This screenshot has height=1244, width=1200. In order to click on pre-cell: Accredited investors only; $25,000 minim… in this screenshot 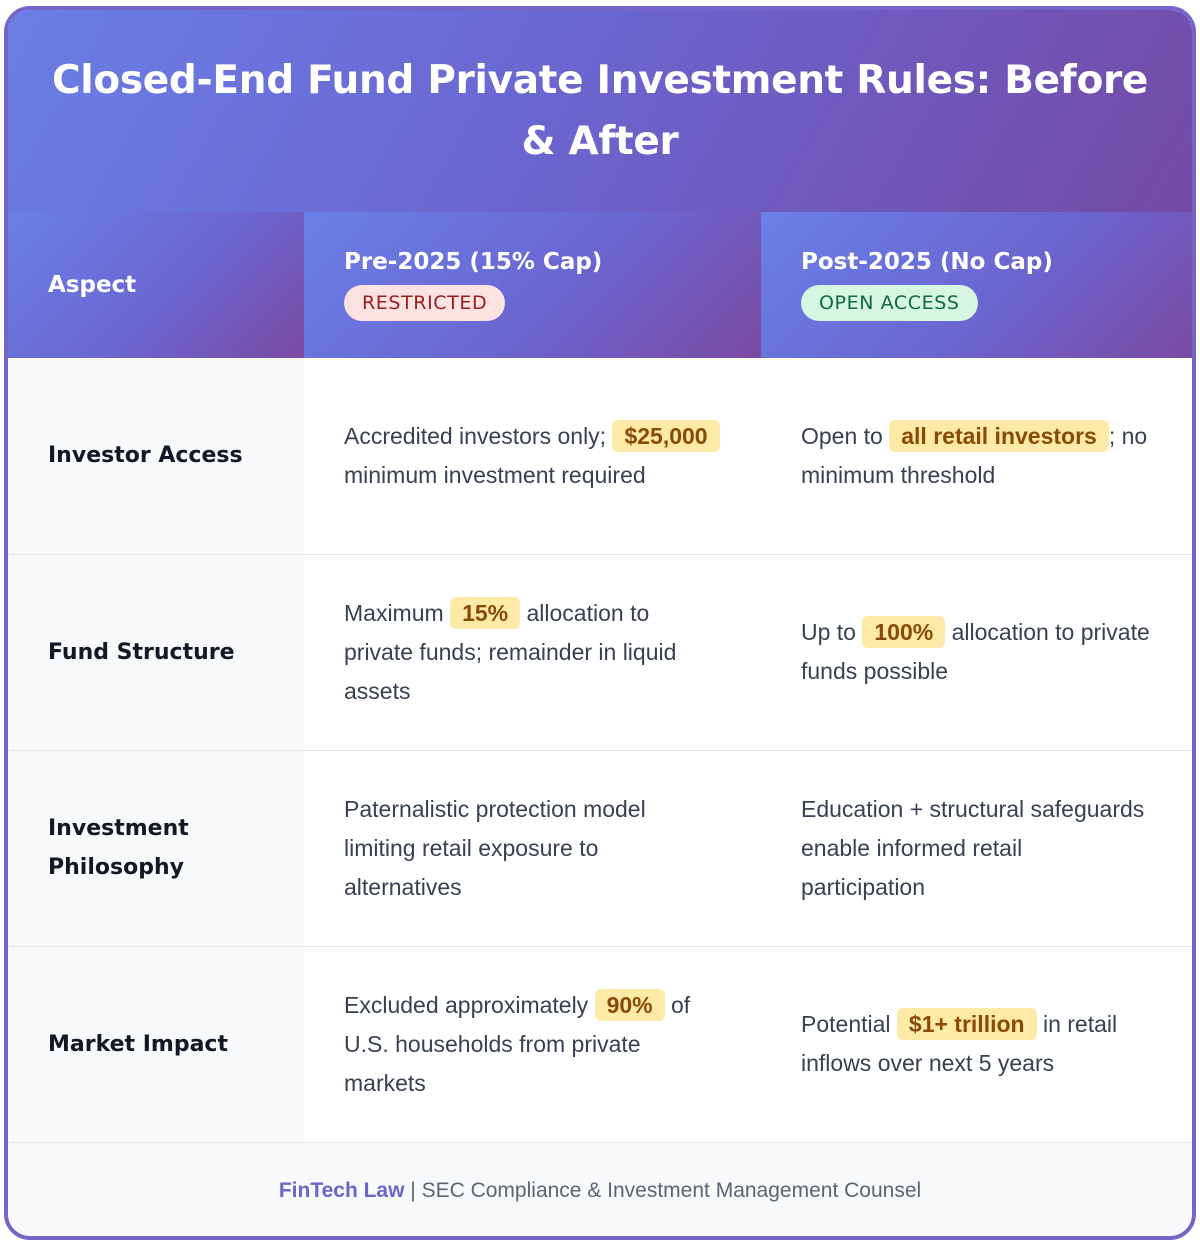, I will do `click(532, 456)`.